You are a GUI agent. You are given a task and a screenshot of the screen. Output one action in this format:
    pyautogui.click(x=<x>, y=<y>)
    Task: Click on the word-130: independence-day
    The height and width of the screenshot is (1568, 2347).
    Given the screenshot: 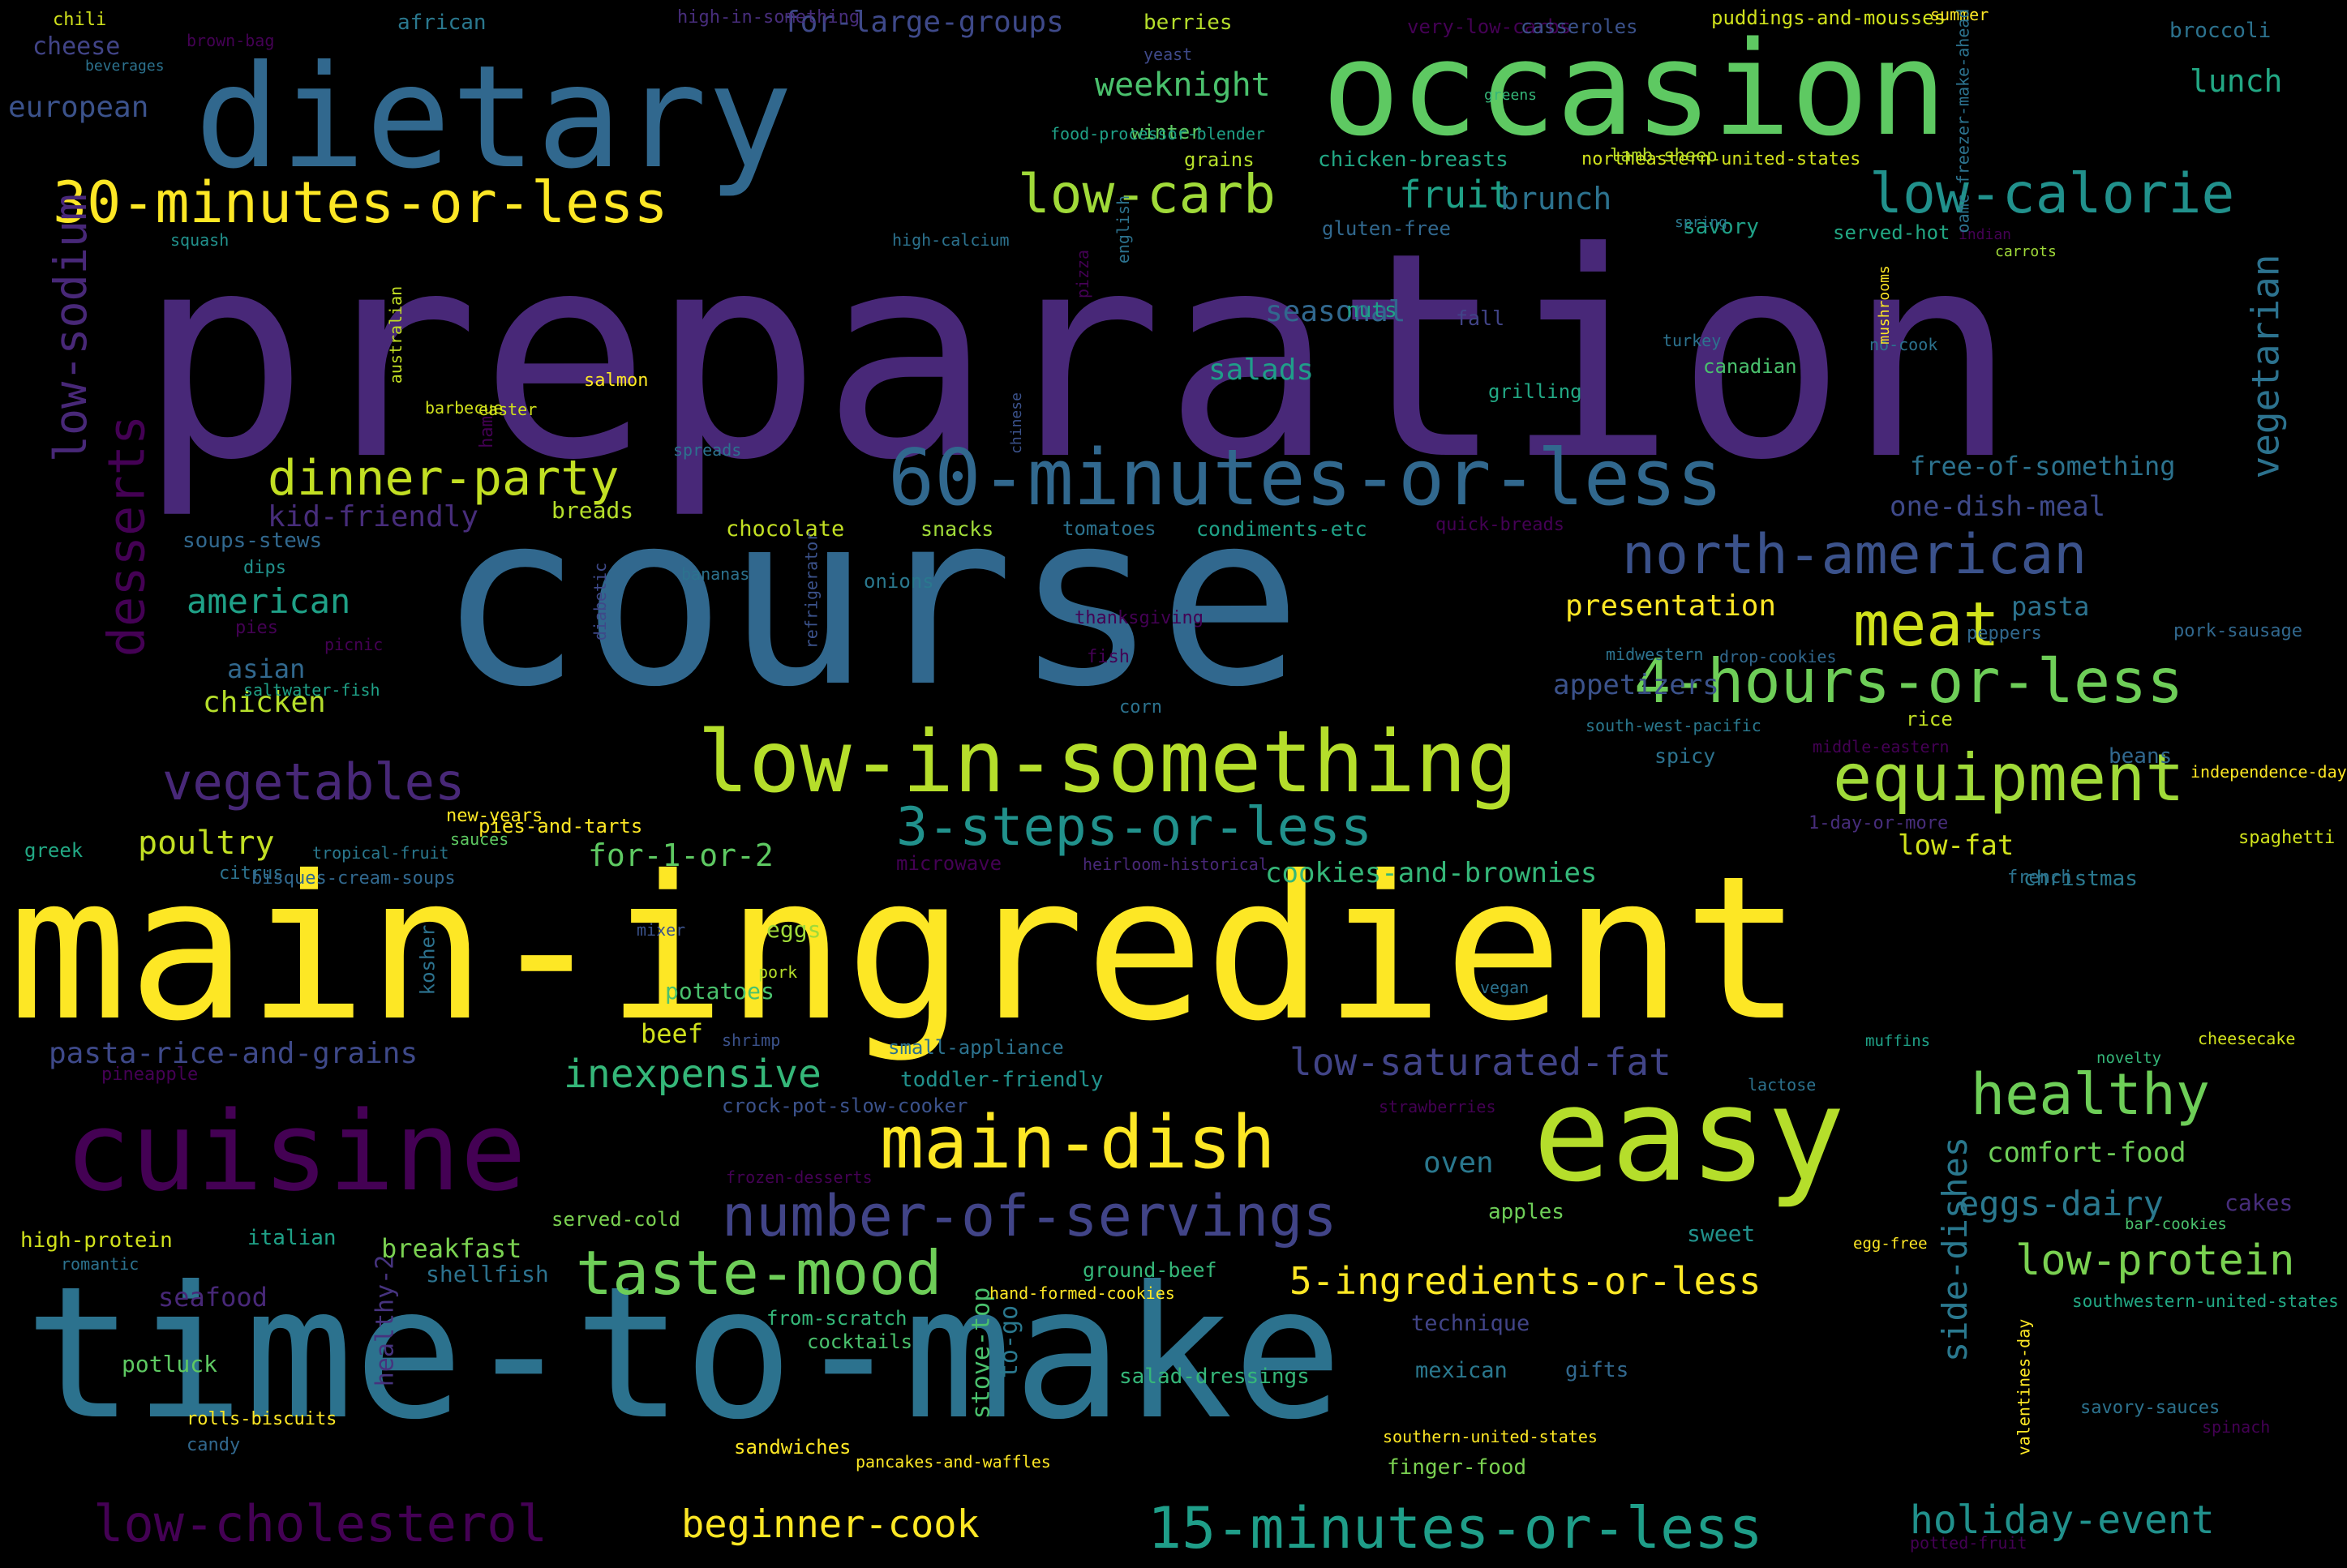 What is the action you would take?
    pyautogui.click(x=2268, y=772)
    